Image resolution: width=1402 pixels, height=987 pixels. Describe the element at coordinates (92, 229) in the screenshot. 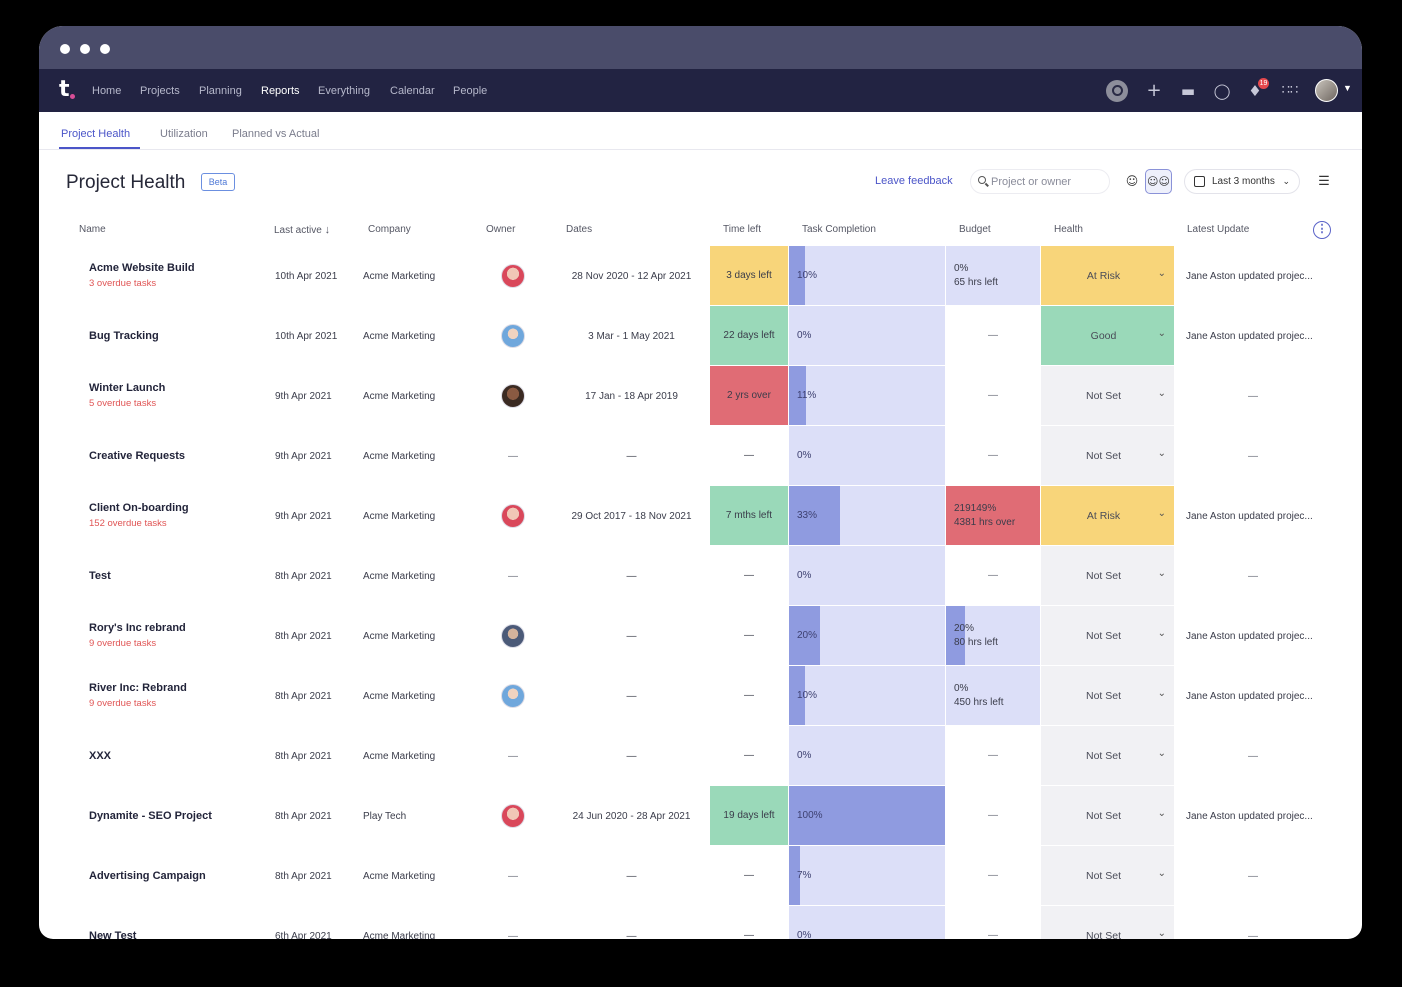

I see `column-header-name: Name` at that location.